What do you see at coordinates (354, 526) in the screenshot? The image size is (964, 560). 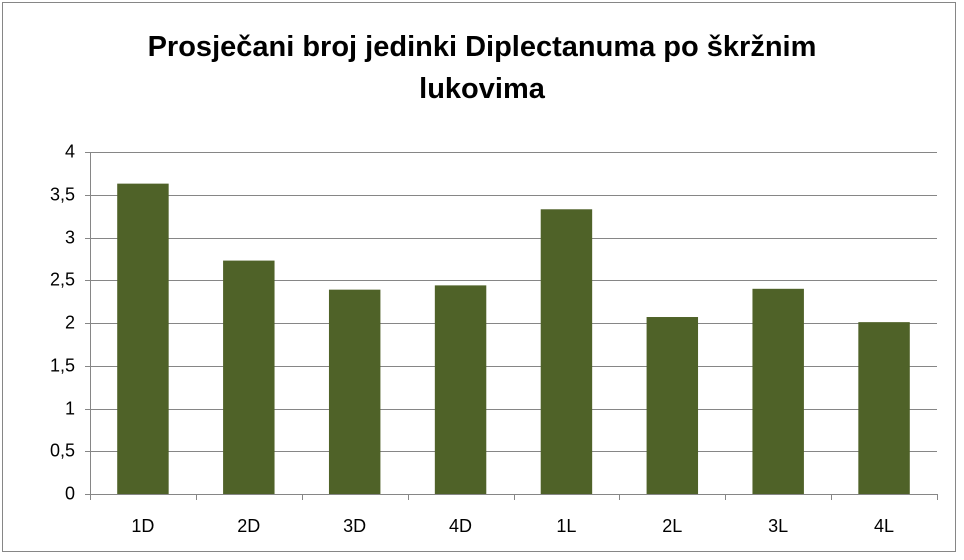 I see `x-tick-label: 3D` at bounding box center [354, 526].